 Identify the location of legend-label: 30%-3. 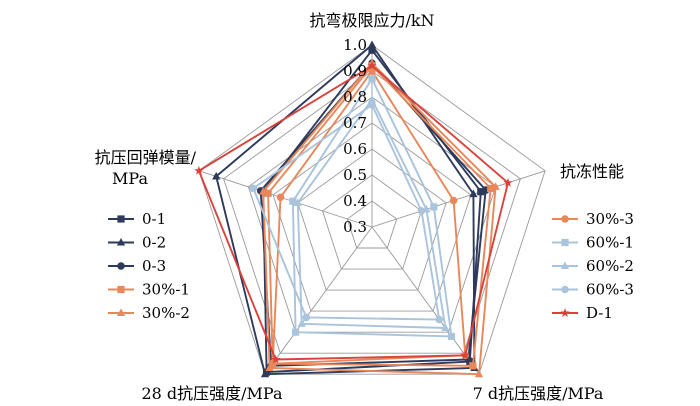
(610, 219).